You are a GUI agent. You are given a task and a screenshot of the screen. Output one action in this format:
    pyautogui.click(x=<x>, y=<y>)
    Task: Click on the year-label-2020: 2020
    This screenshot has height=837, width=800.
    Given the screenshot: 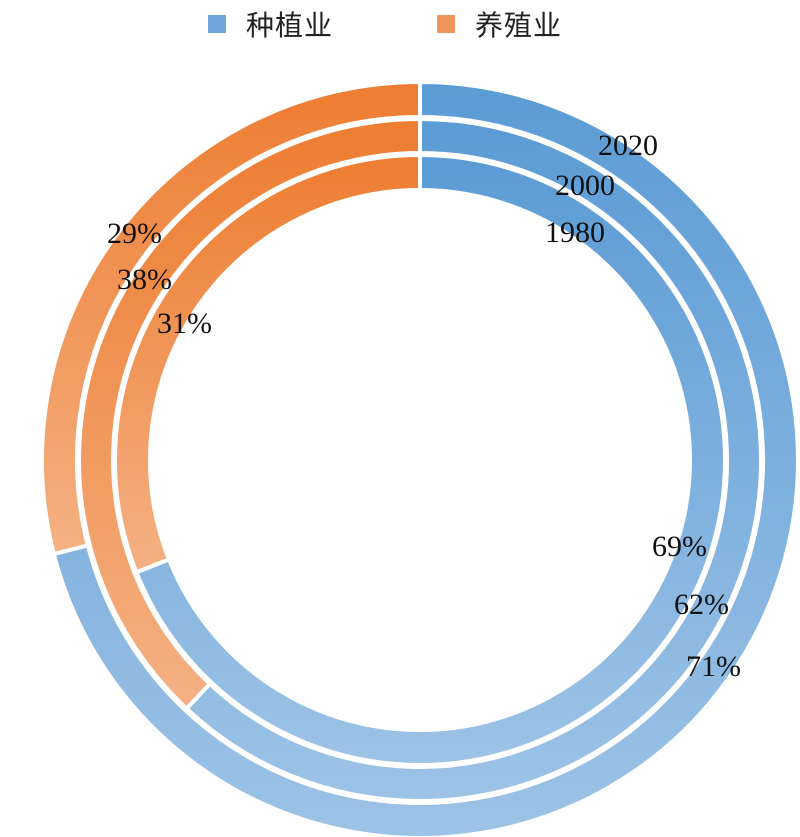 What is the action you would take?
    pyautogui.click(x=628, y=145)
    